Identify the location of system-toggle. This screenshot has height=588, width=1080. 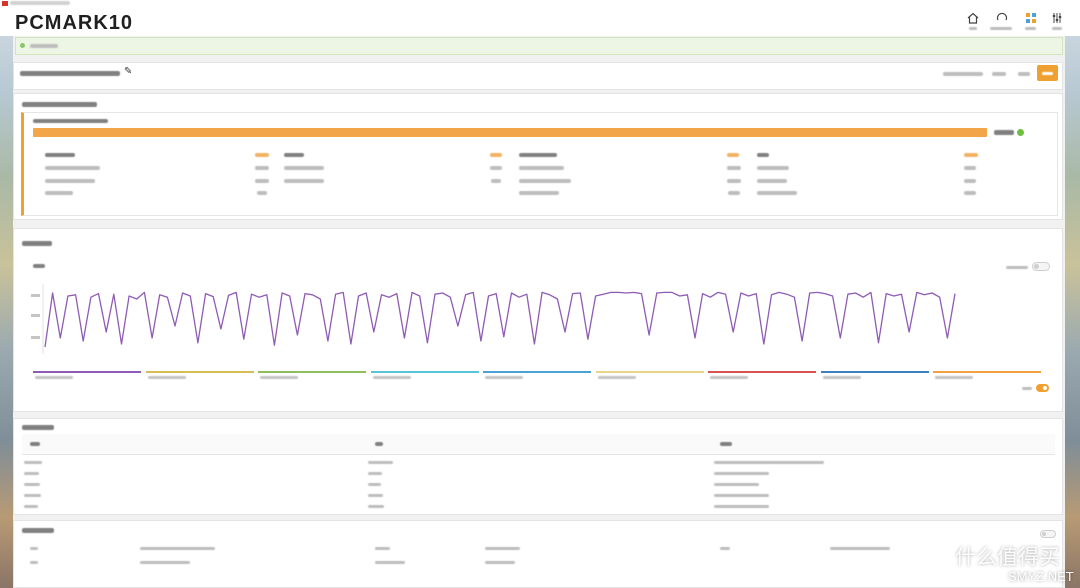
(1048, 534).